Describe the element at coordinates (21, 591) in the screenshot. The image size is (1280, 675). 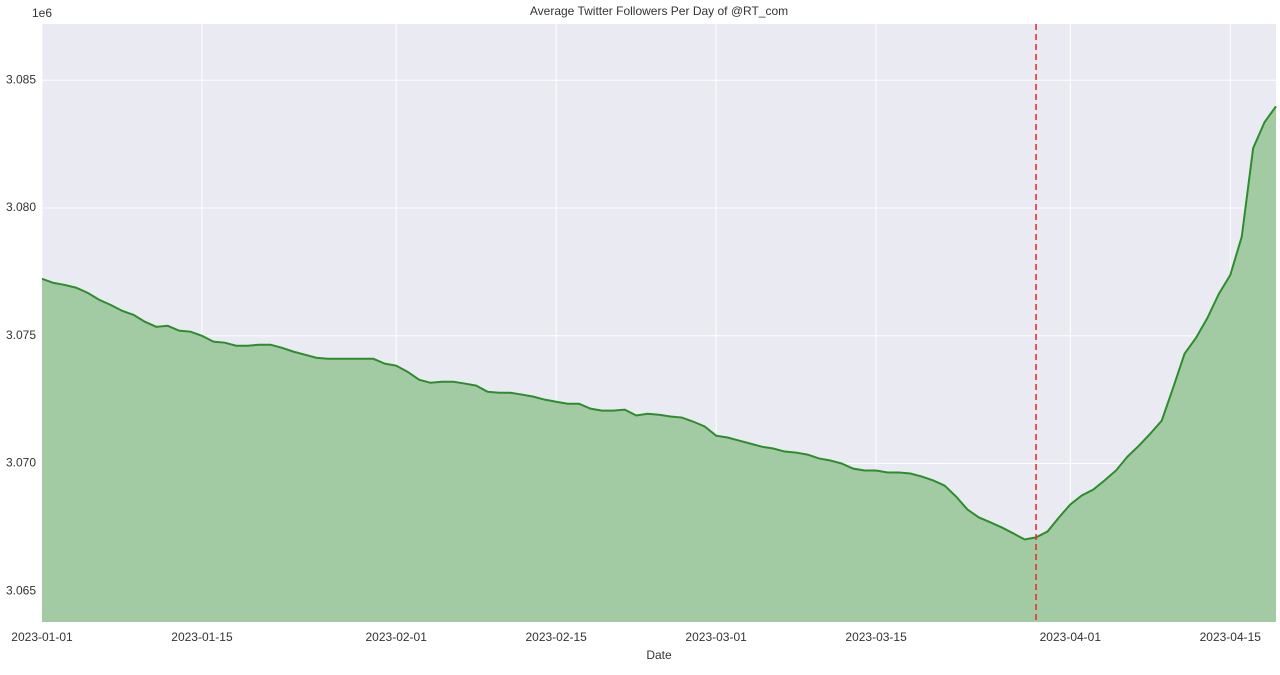
I see `y-tick-label: 3.065` at that location.